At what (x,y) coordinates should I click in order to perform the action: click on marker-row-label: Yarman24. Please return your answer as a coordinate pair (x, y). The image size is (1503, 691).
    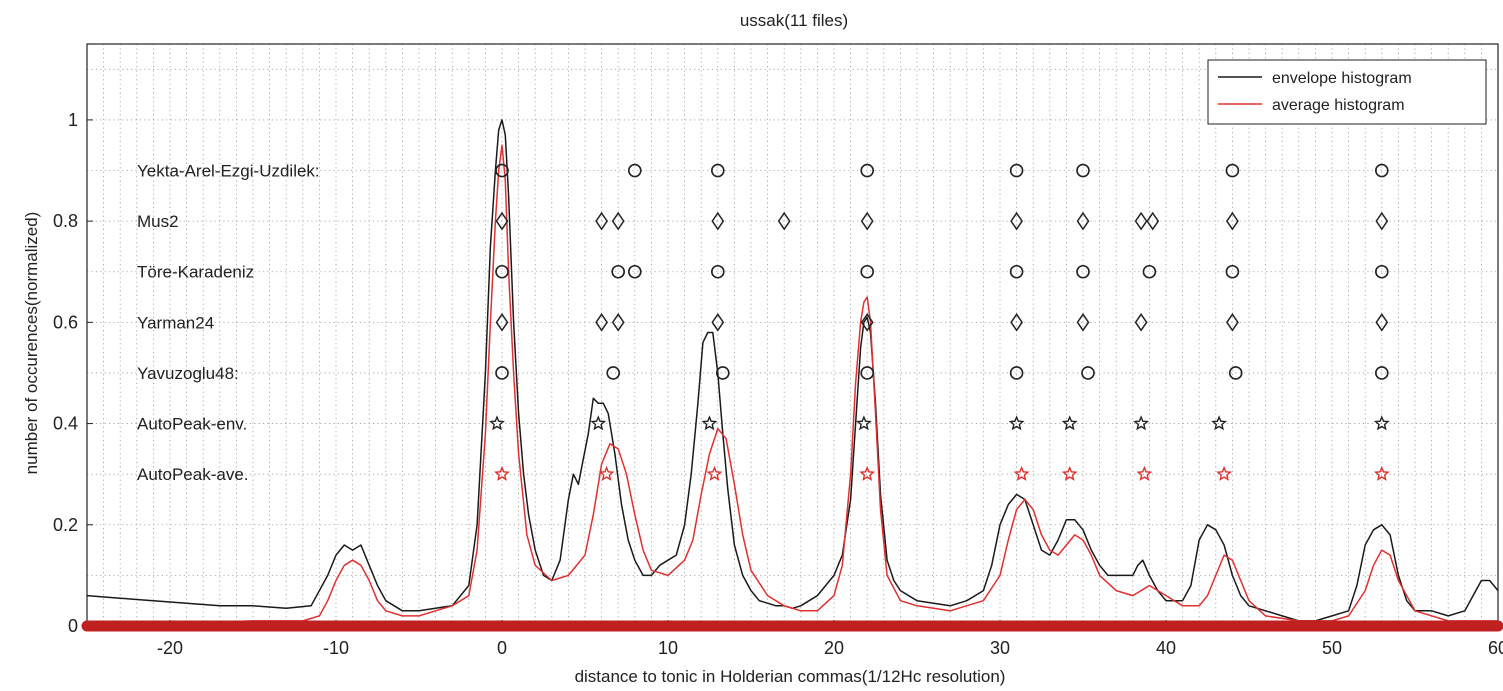
    Looking at the image, I should click on (175, 322).